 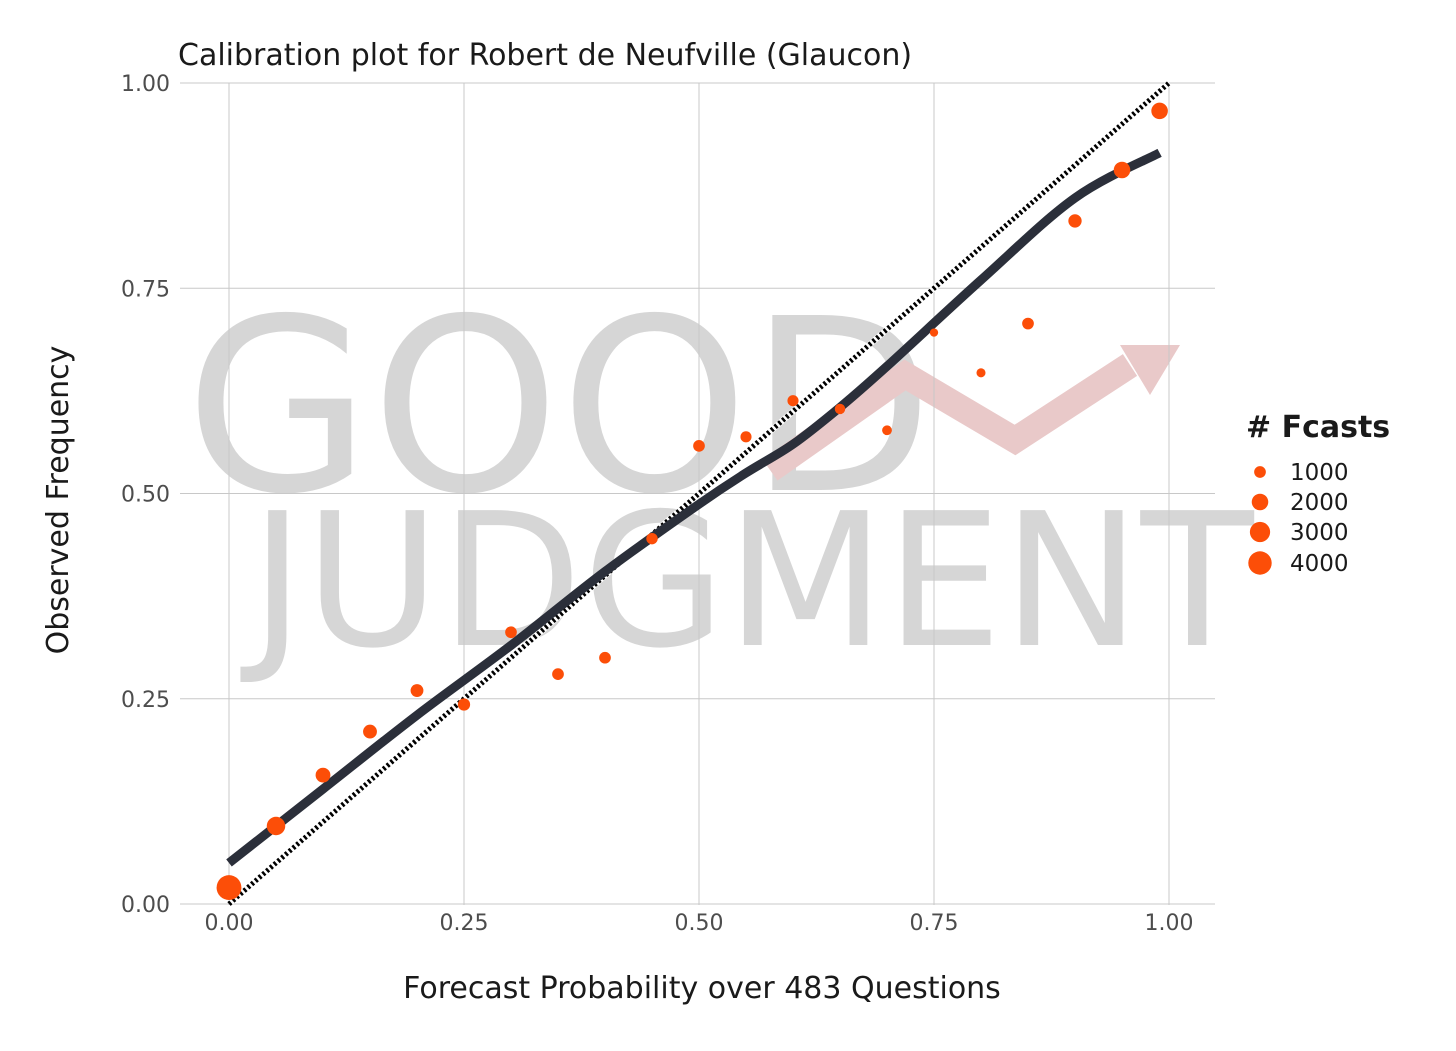 I want to click on watermark-line-2: JUDGMENT, so click(x=747, y=581).